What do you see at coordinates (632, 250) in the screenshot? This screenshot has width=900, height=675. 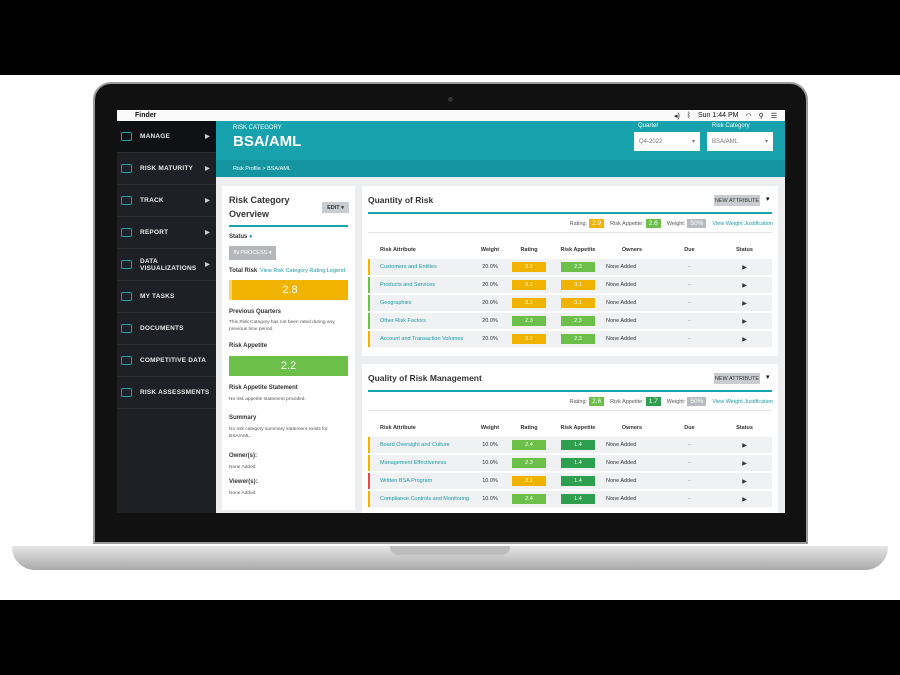 I see `column-header: Owners` at bounding box center [632, 250].